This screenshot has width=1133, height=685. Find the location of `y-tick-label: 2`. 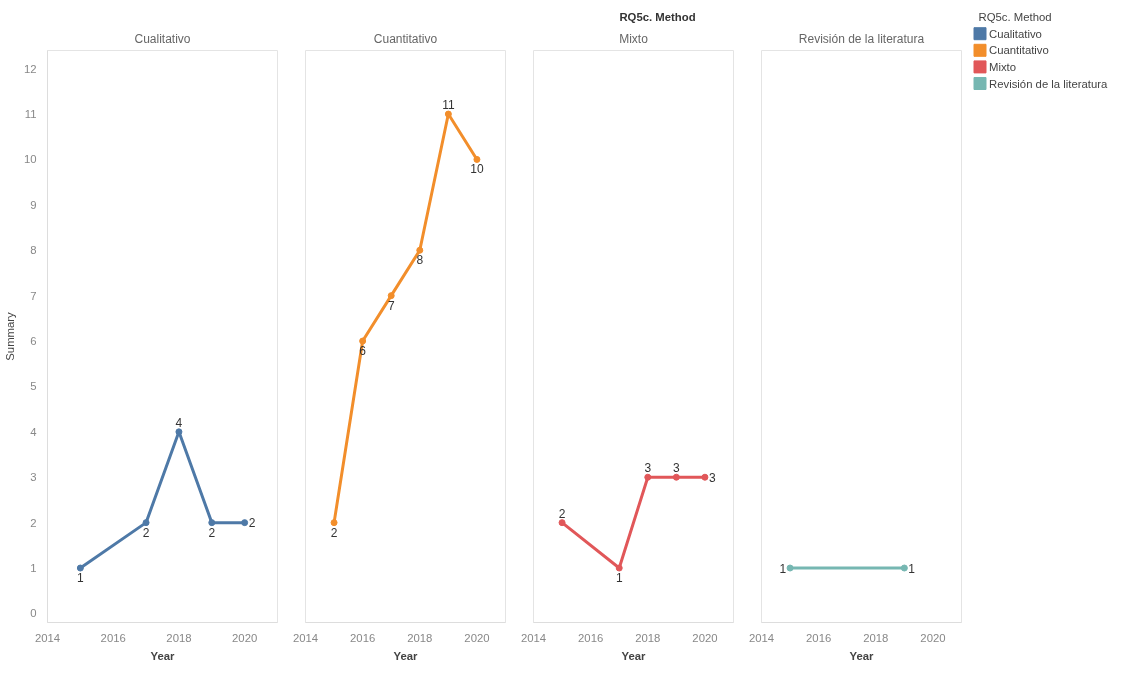

y-tick-label: 2 is located at coordinates (33, 522).